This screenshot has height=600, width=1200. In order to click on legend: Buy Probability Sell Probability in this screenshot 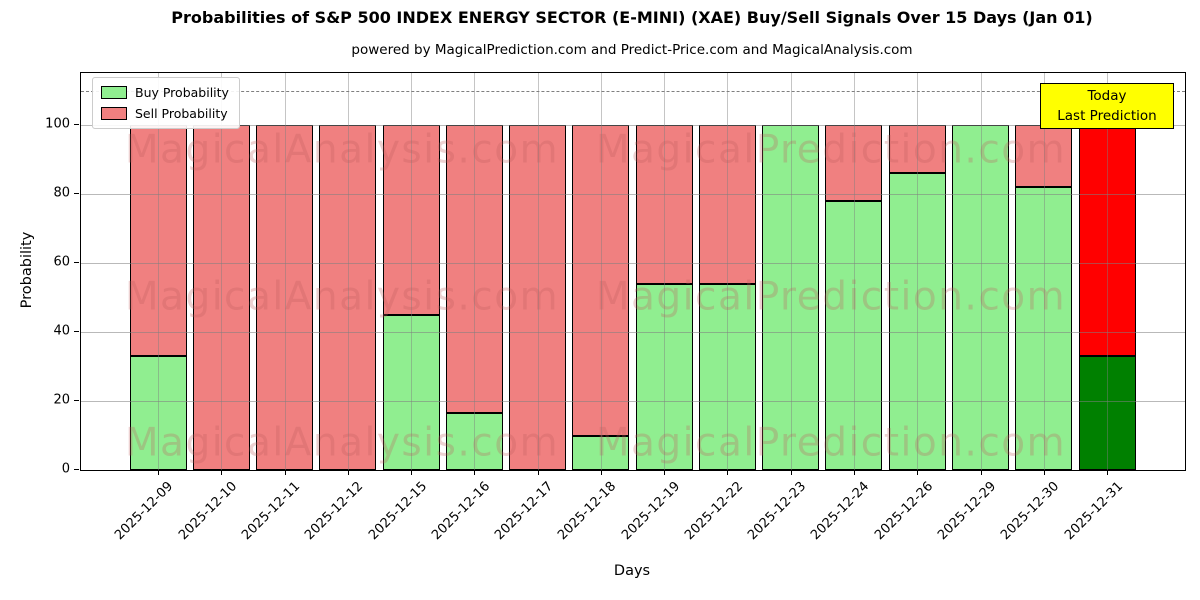, I will do `click(166, 103)`.